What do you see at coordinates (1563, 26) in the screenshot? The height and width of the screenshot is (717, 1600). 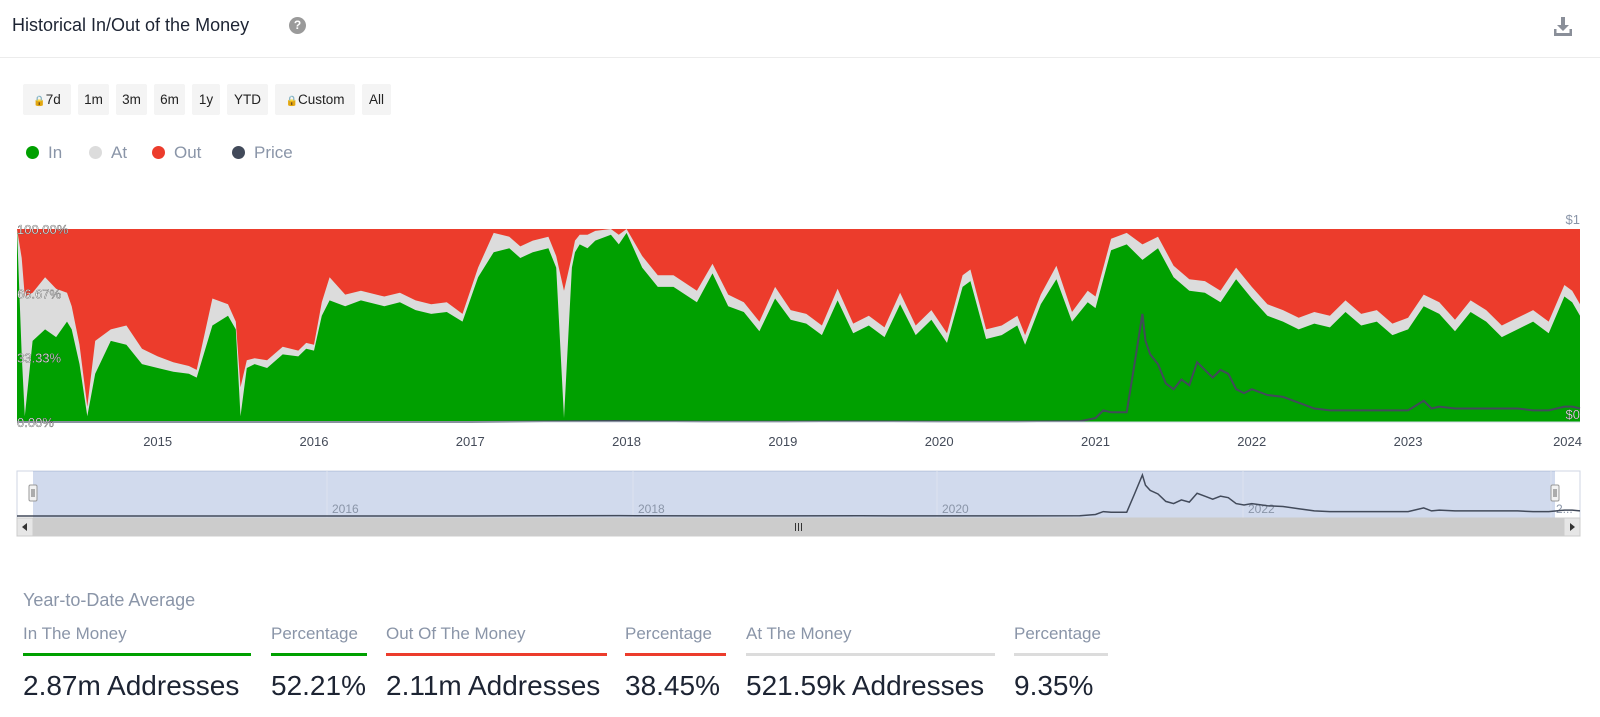 I see `download-icon` at bounding box center [1563, 26].